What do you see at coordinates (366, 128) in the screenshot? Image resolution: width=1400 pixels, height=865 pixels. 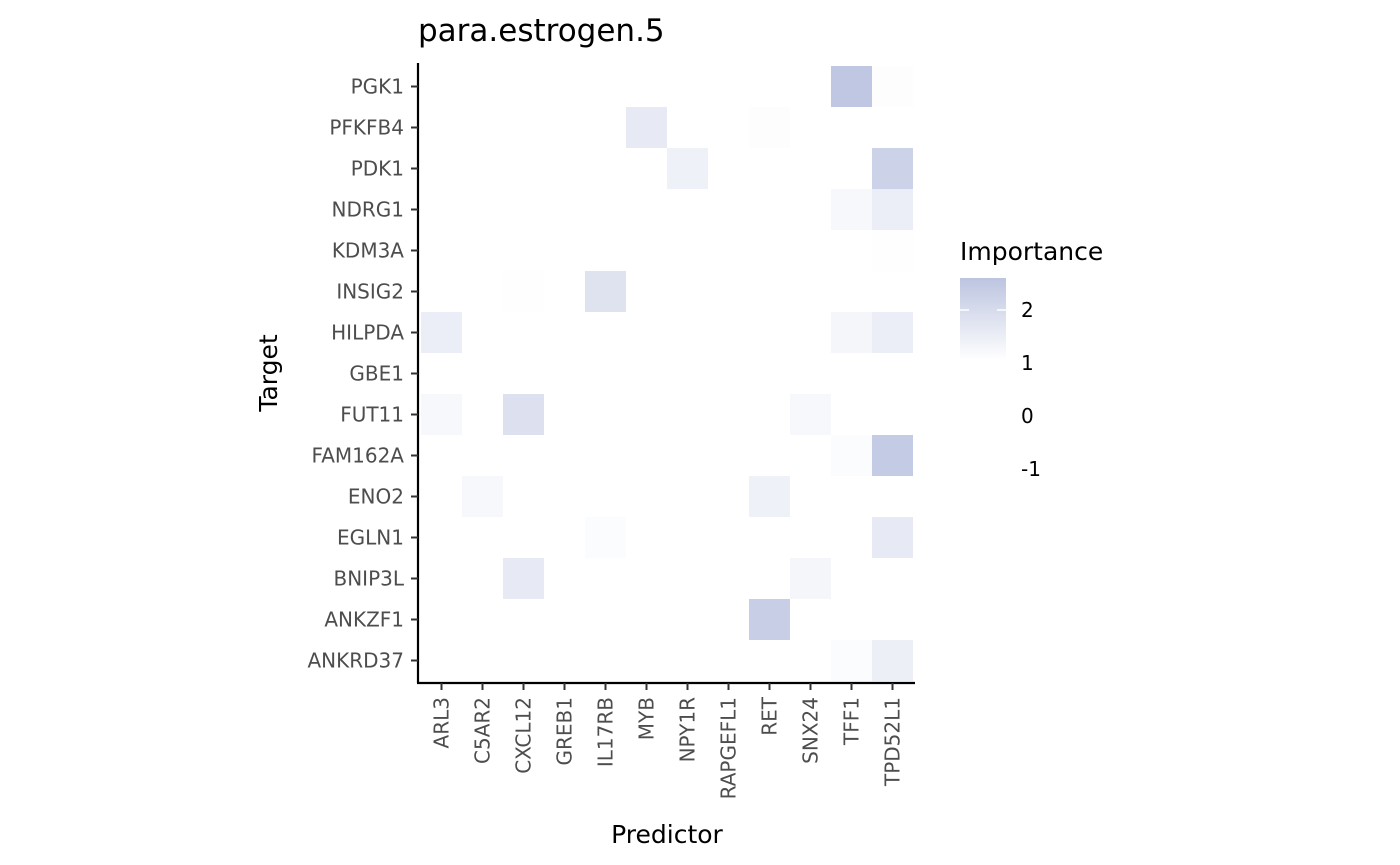 I see `y-tick-label: PFKFB4` at bounding box center [366, 128].